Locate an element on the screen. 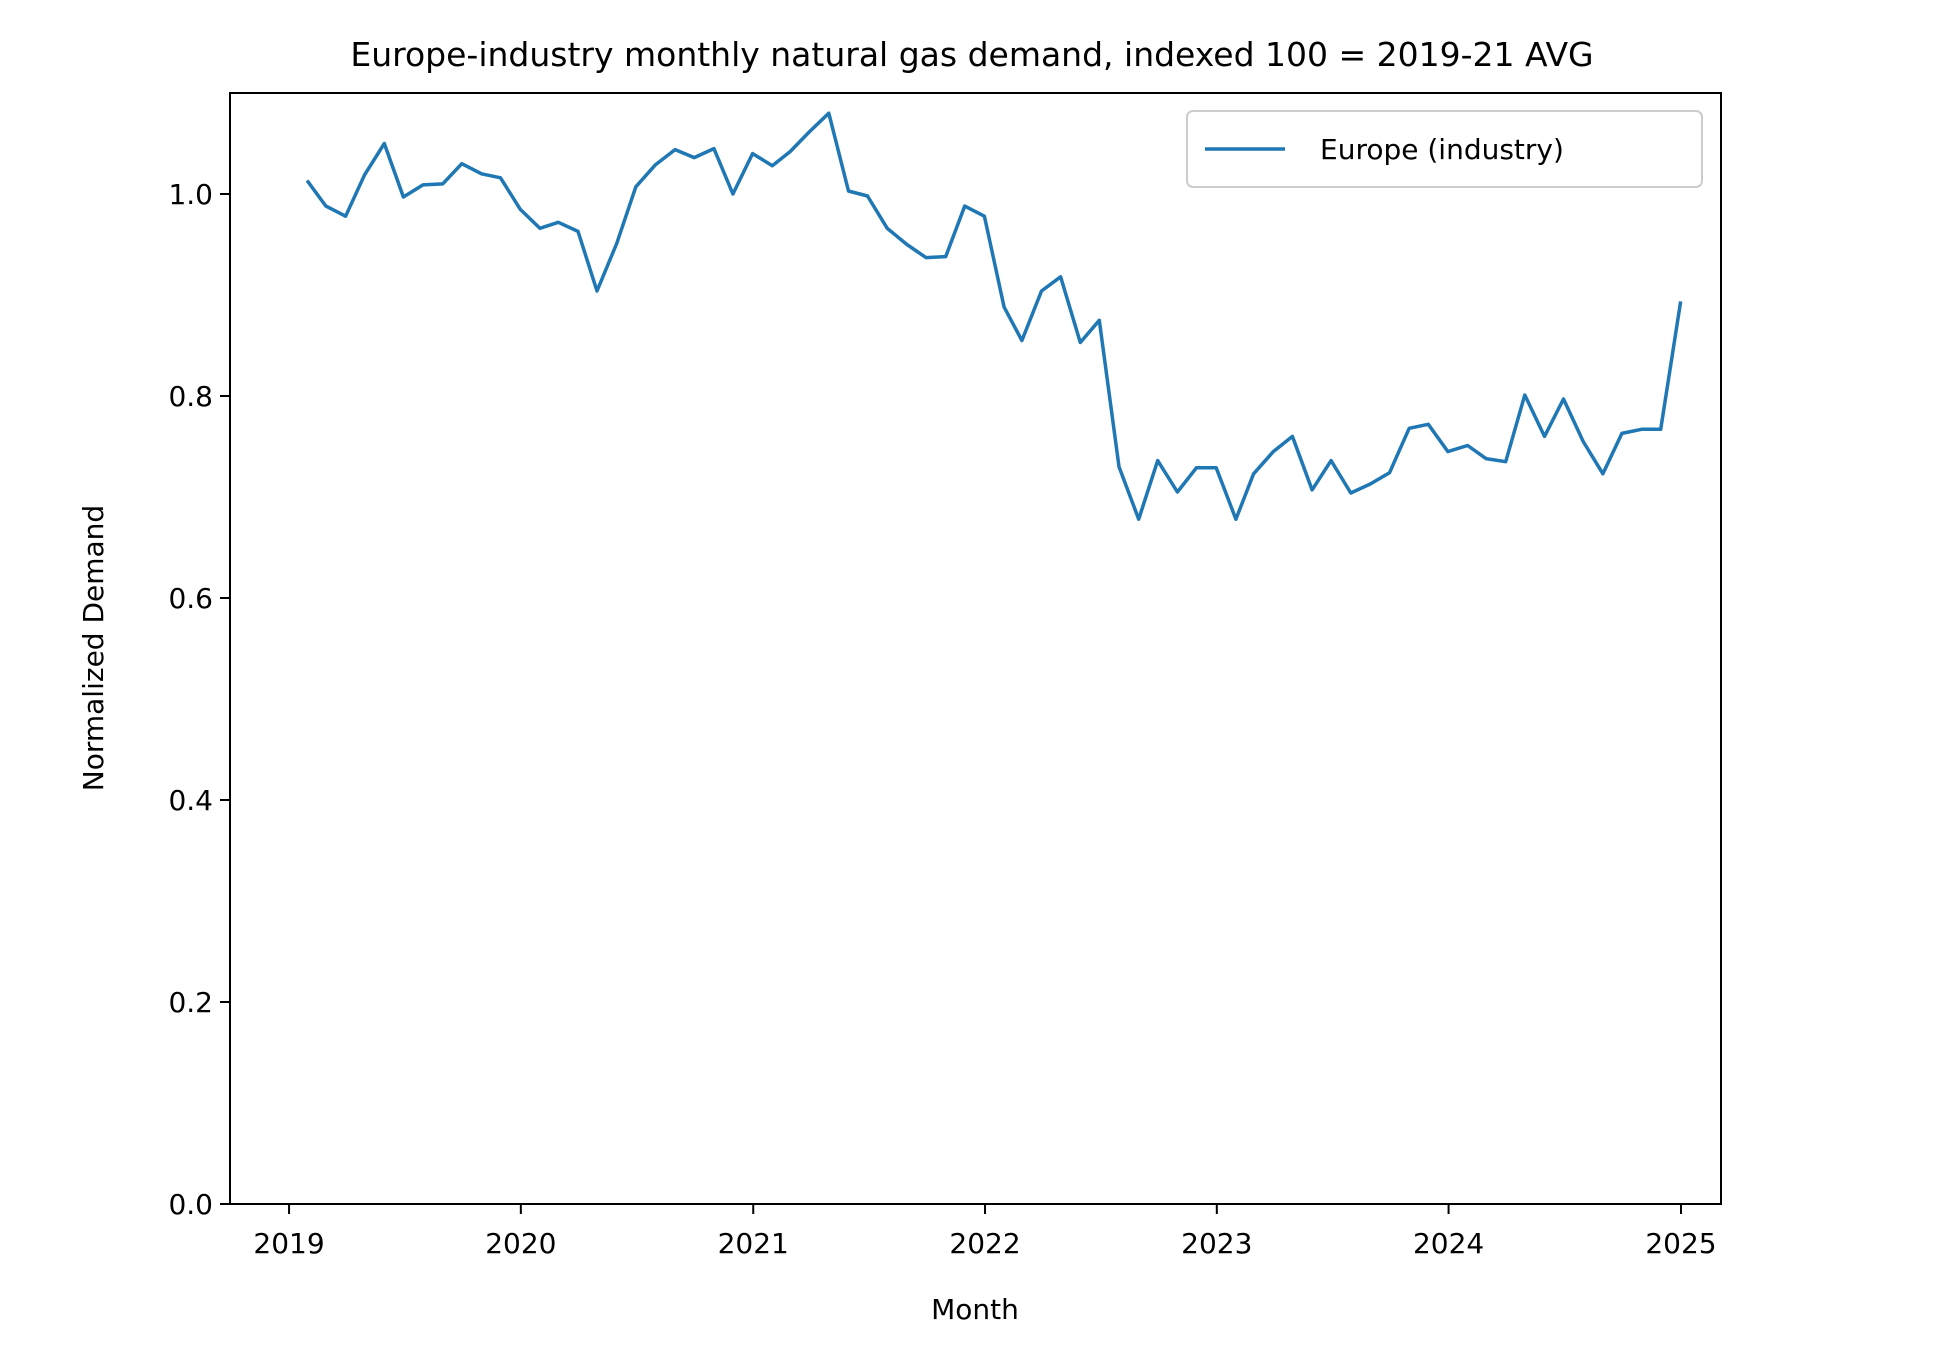 The width and height of the screenshot is (1945, 1357). x-tick-label-2019: 2019 is located at coordinates (288, 1243).